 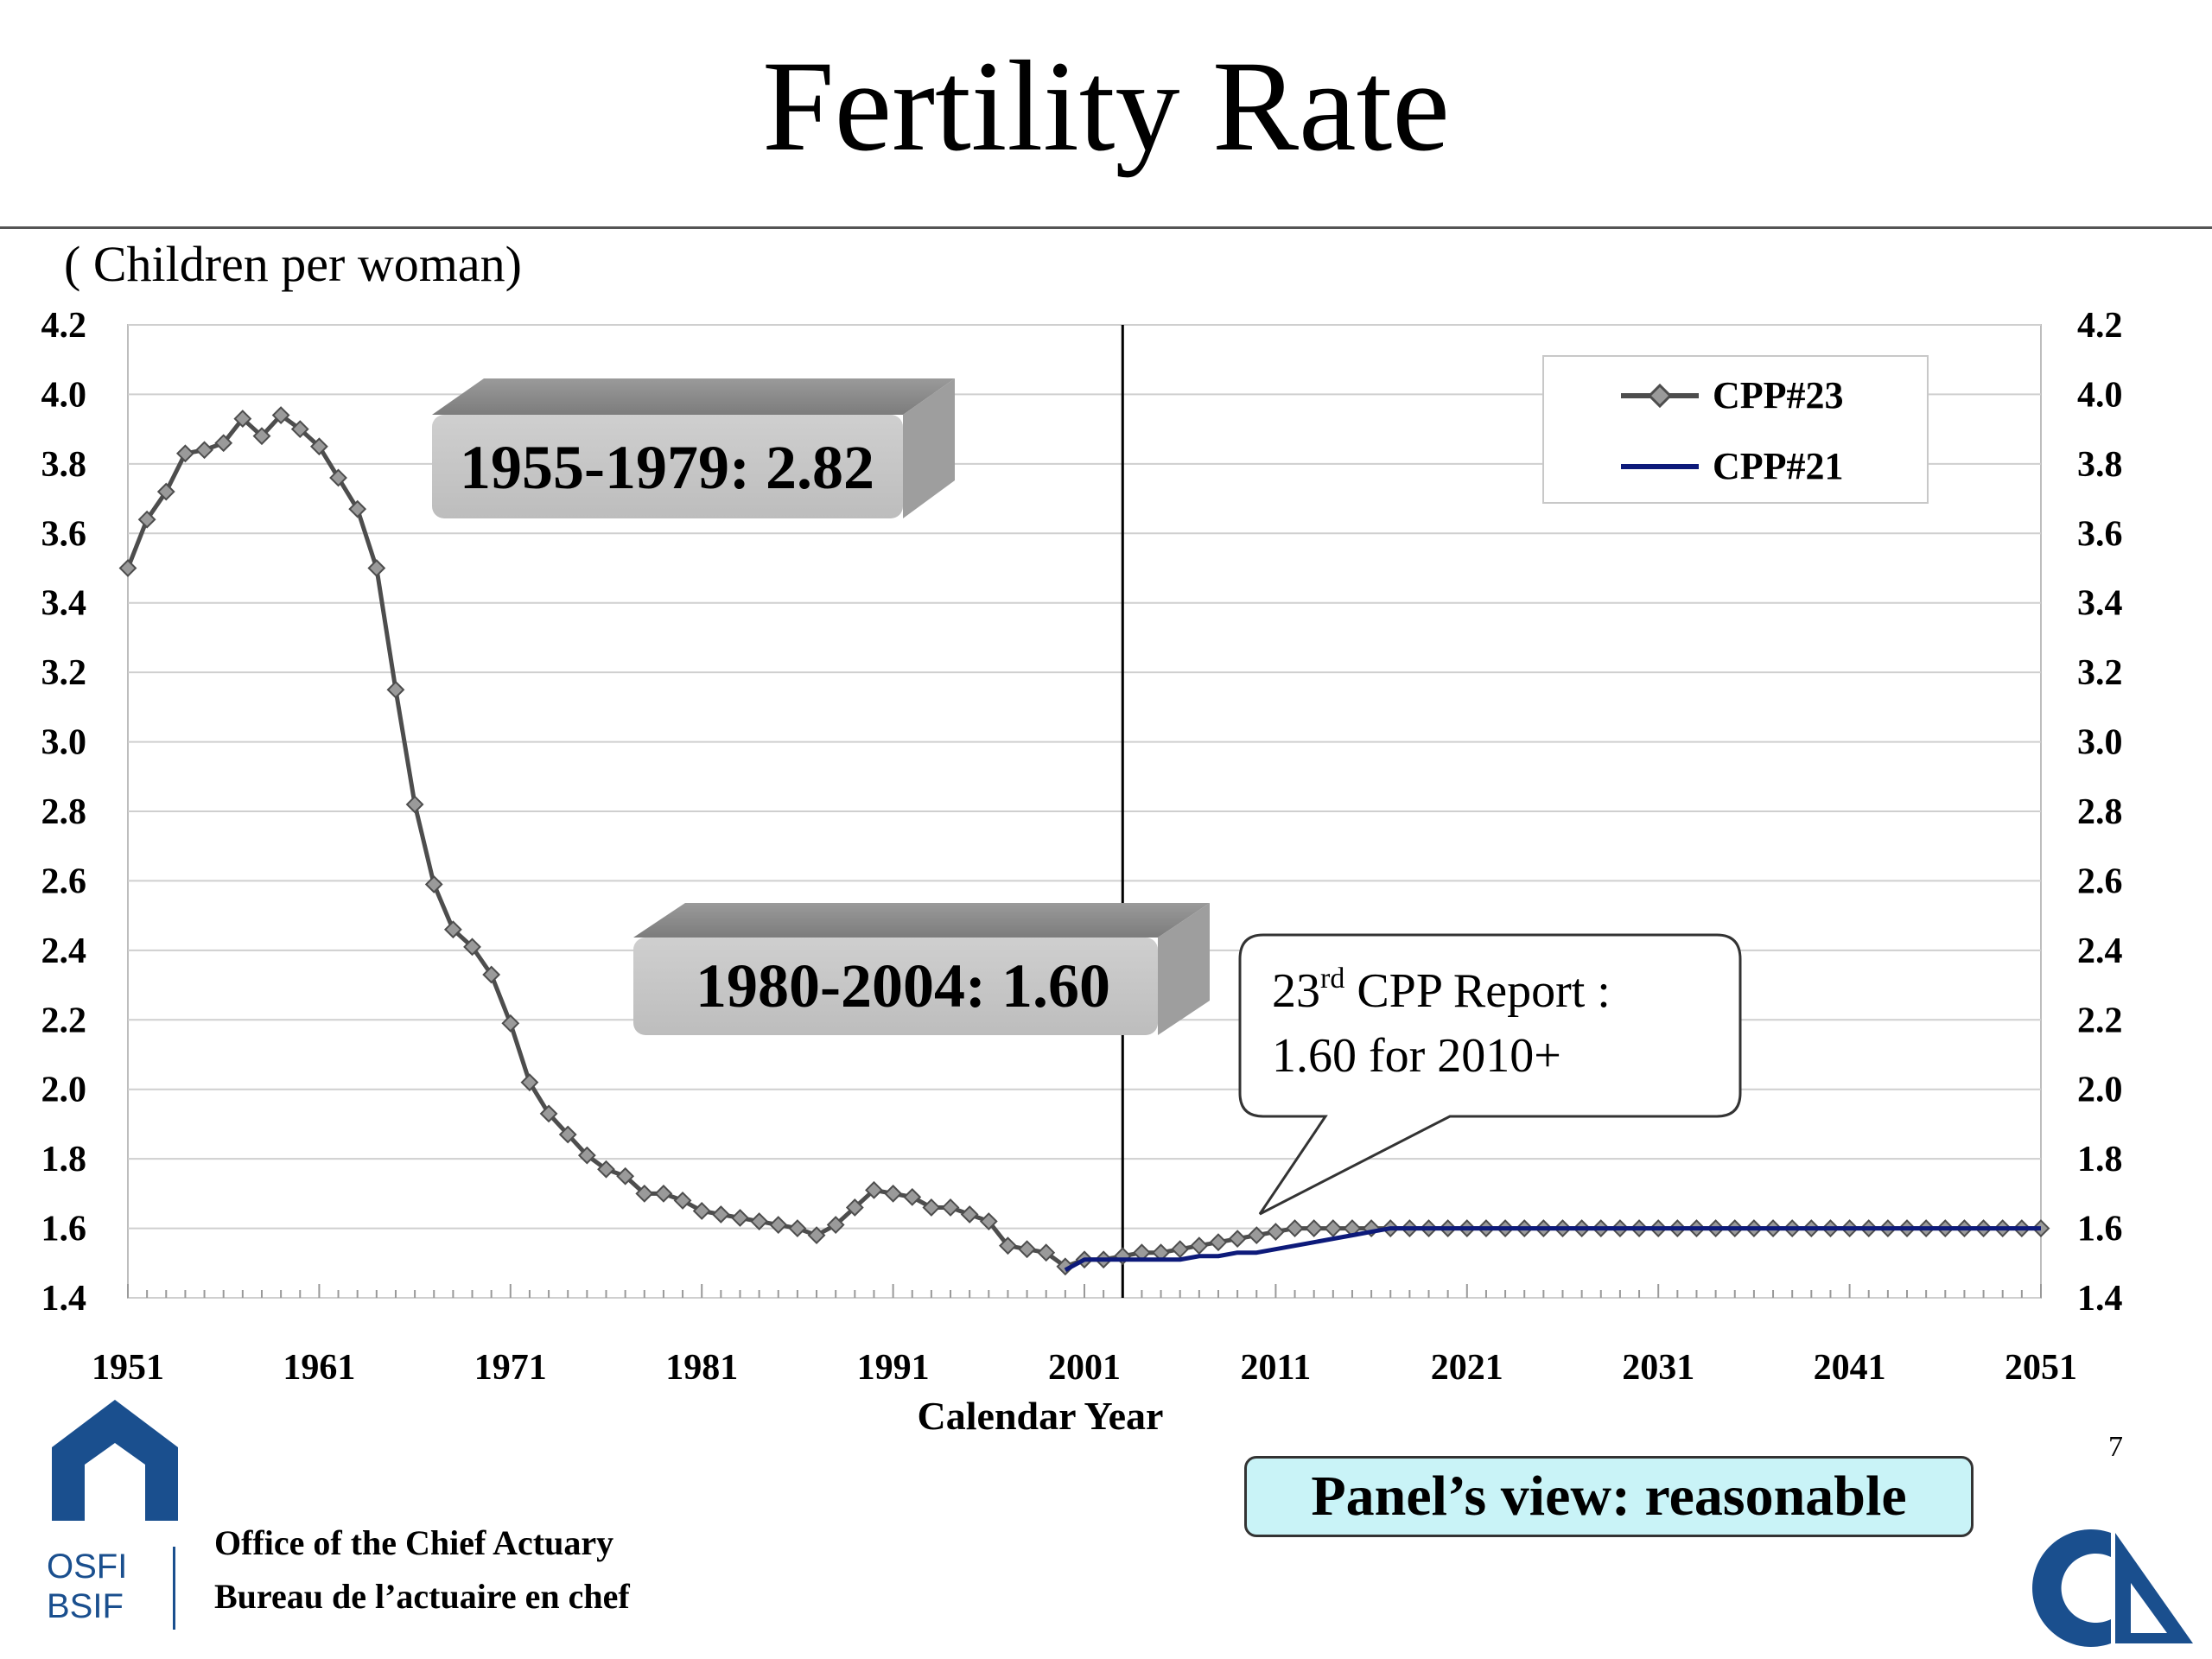 What do you see at coordinates (64, 326) in the screenshot?
I see `y-tick-left: 4.2` at bounding box center [64, 326].